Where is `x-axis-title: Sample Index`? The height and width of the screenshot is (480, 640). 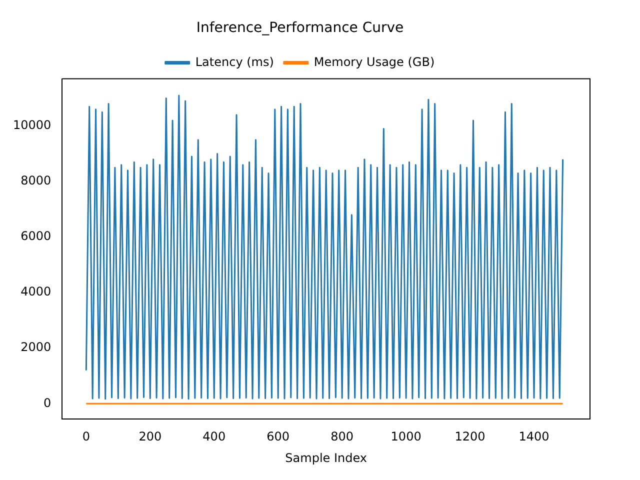 x-axis-title: Sample Index is located at coordinates (326, 457).